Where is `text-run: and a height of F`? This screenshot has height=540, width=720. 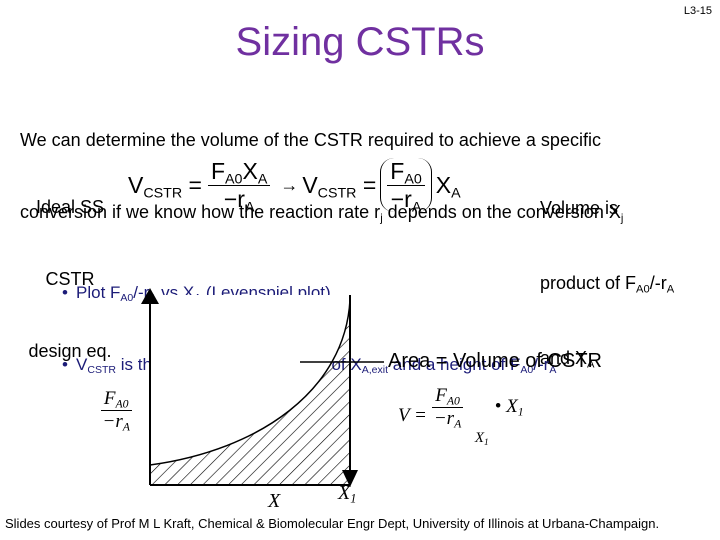
text-run: and a height of F is located at coordinates (454, 364).